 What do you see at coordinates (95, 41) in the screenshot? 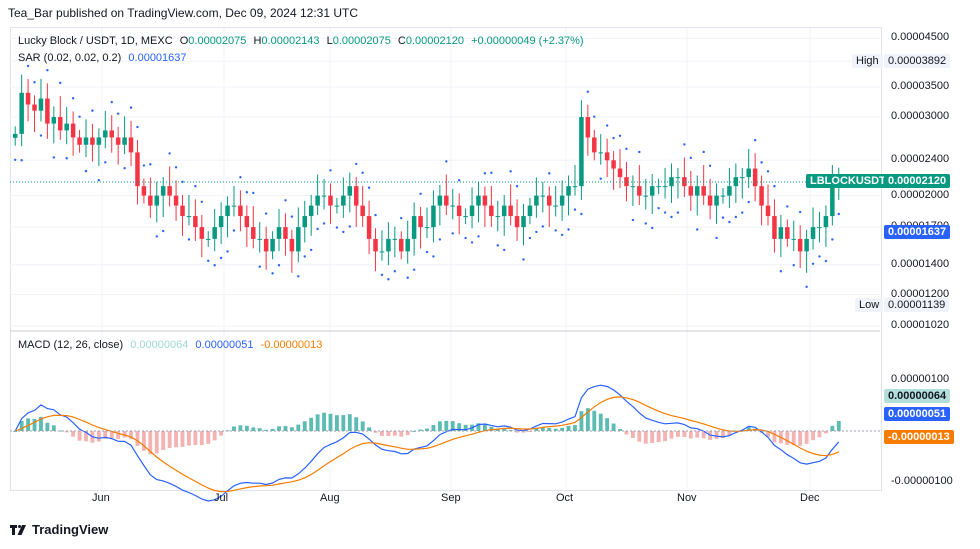
I see `symbol-label: Lucky Block / USDT, 1D, MEXC` at bounding box center [95, 41].